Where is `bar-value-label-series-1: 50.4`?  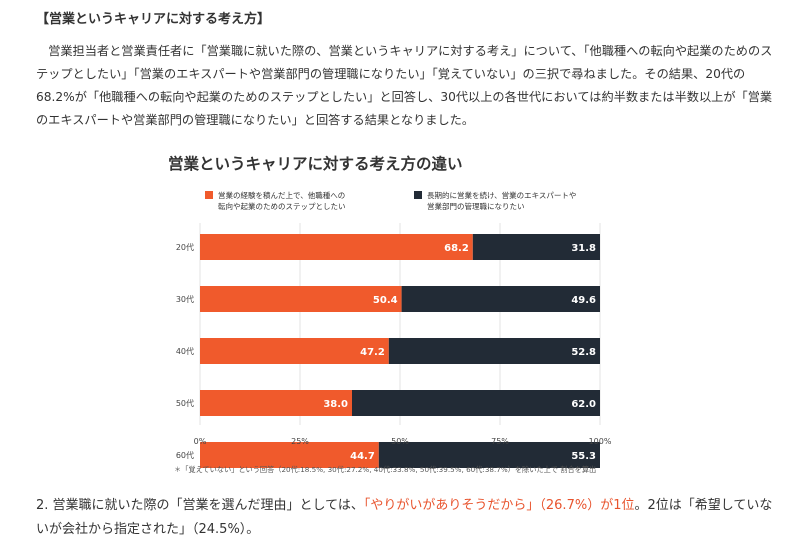 bar-value-label-series-1: 50.4 is located at coordinates (385, 300).